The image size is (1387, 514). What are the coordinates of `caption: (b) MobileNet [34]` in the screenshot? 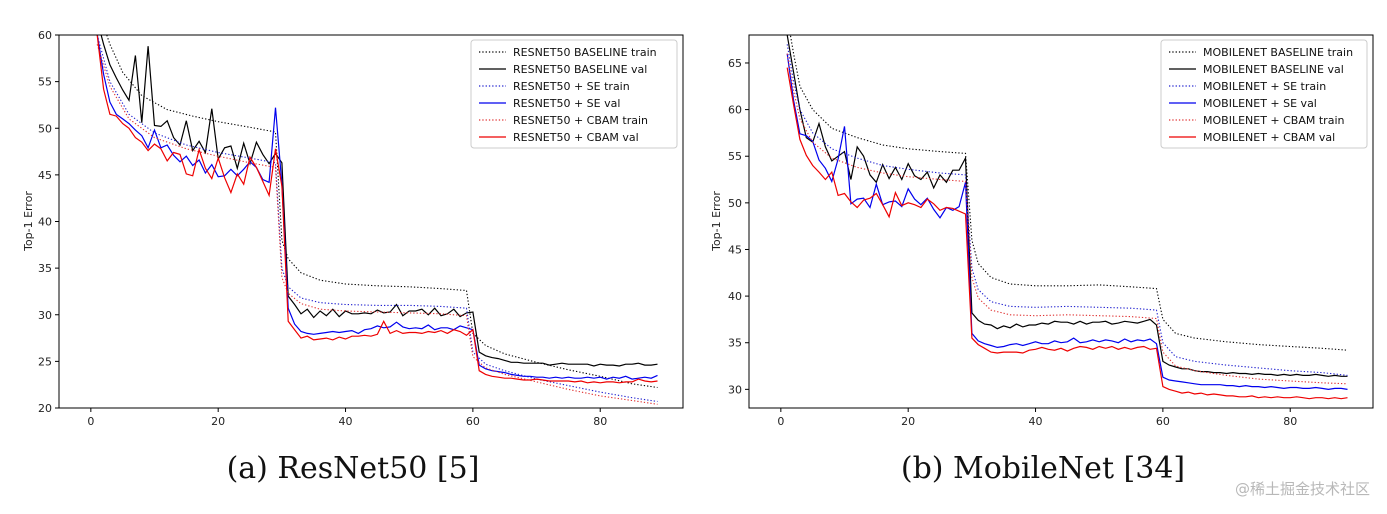 It's located at (1043, 468).